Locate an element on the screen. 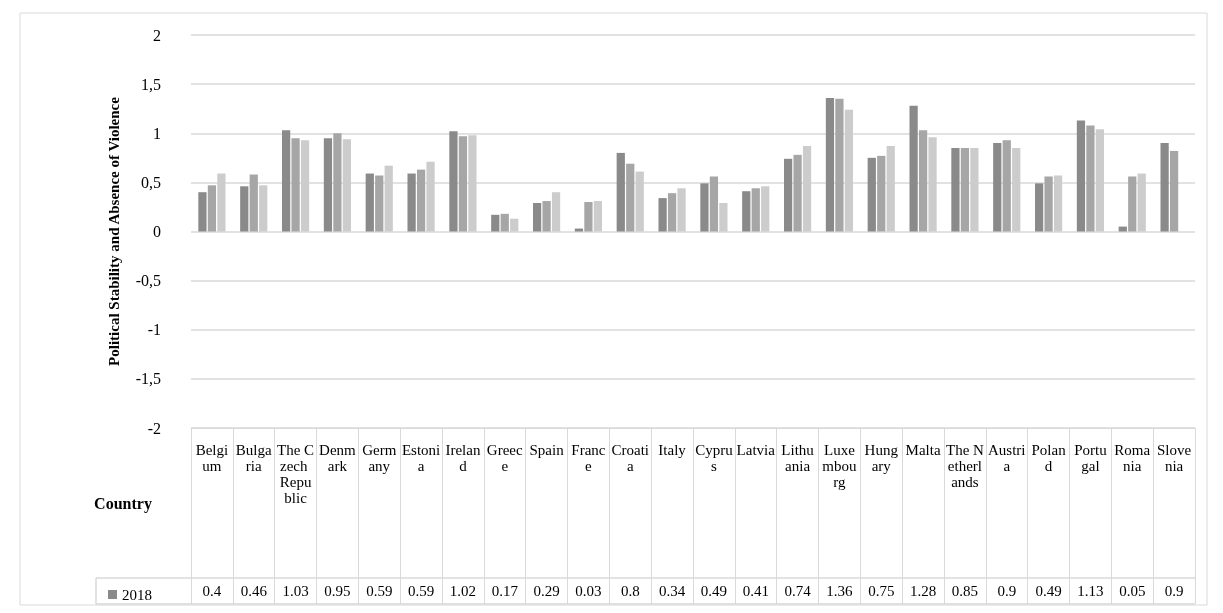 This screenshot has height=613, width=1223. data-label: 0.95 is located at coordinates (337, 591).